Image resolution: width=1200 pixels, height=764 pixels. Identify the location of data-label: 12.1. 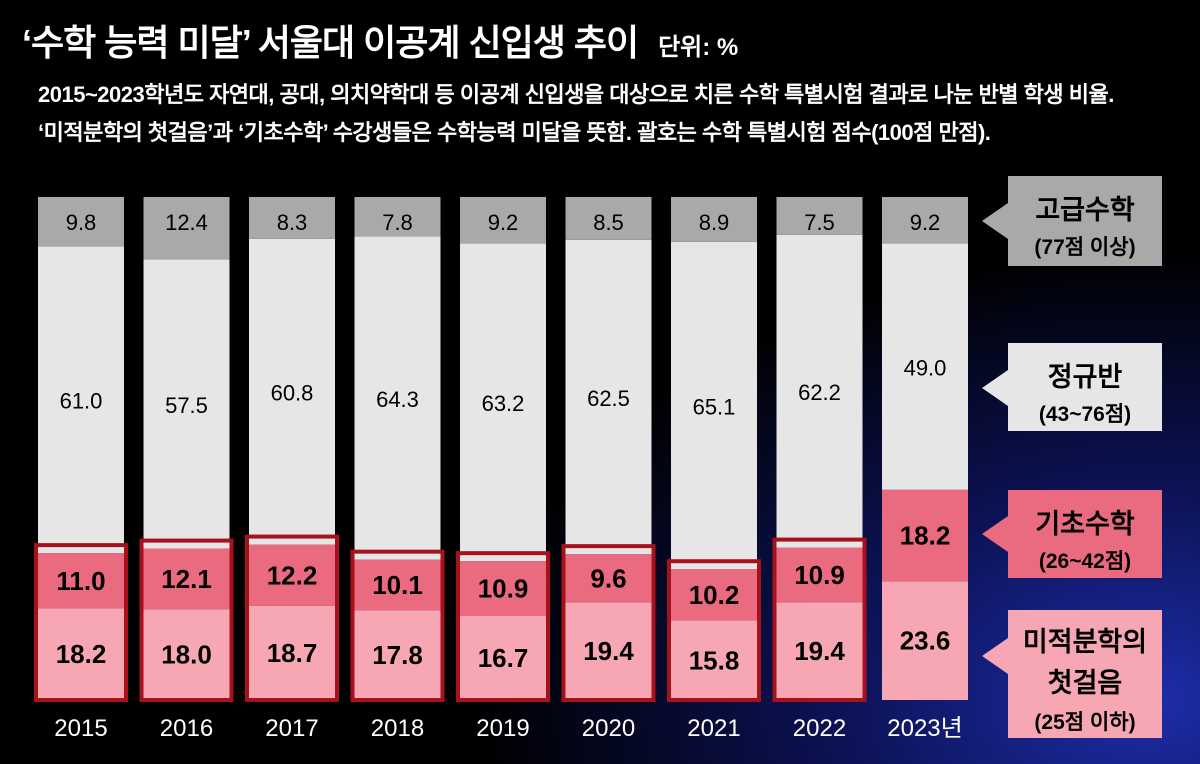
(186, 579).